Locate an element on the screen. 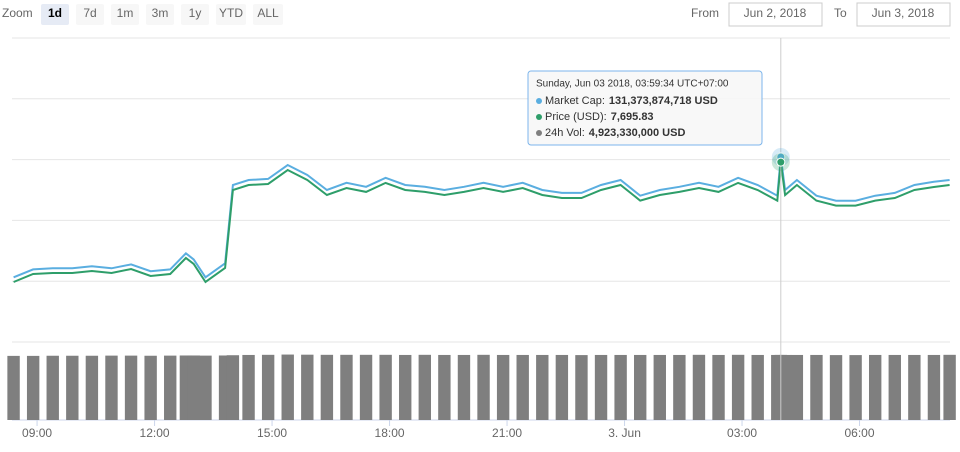 The height and width of the screenshot is (452, 960). x-tick-label: 15:00 is located at coordinates (272, 433).